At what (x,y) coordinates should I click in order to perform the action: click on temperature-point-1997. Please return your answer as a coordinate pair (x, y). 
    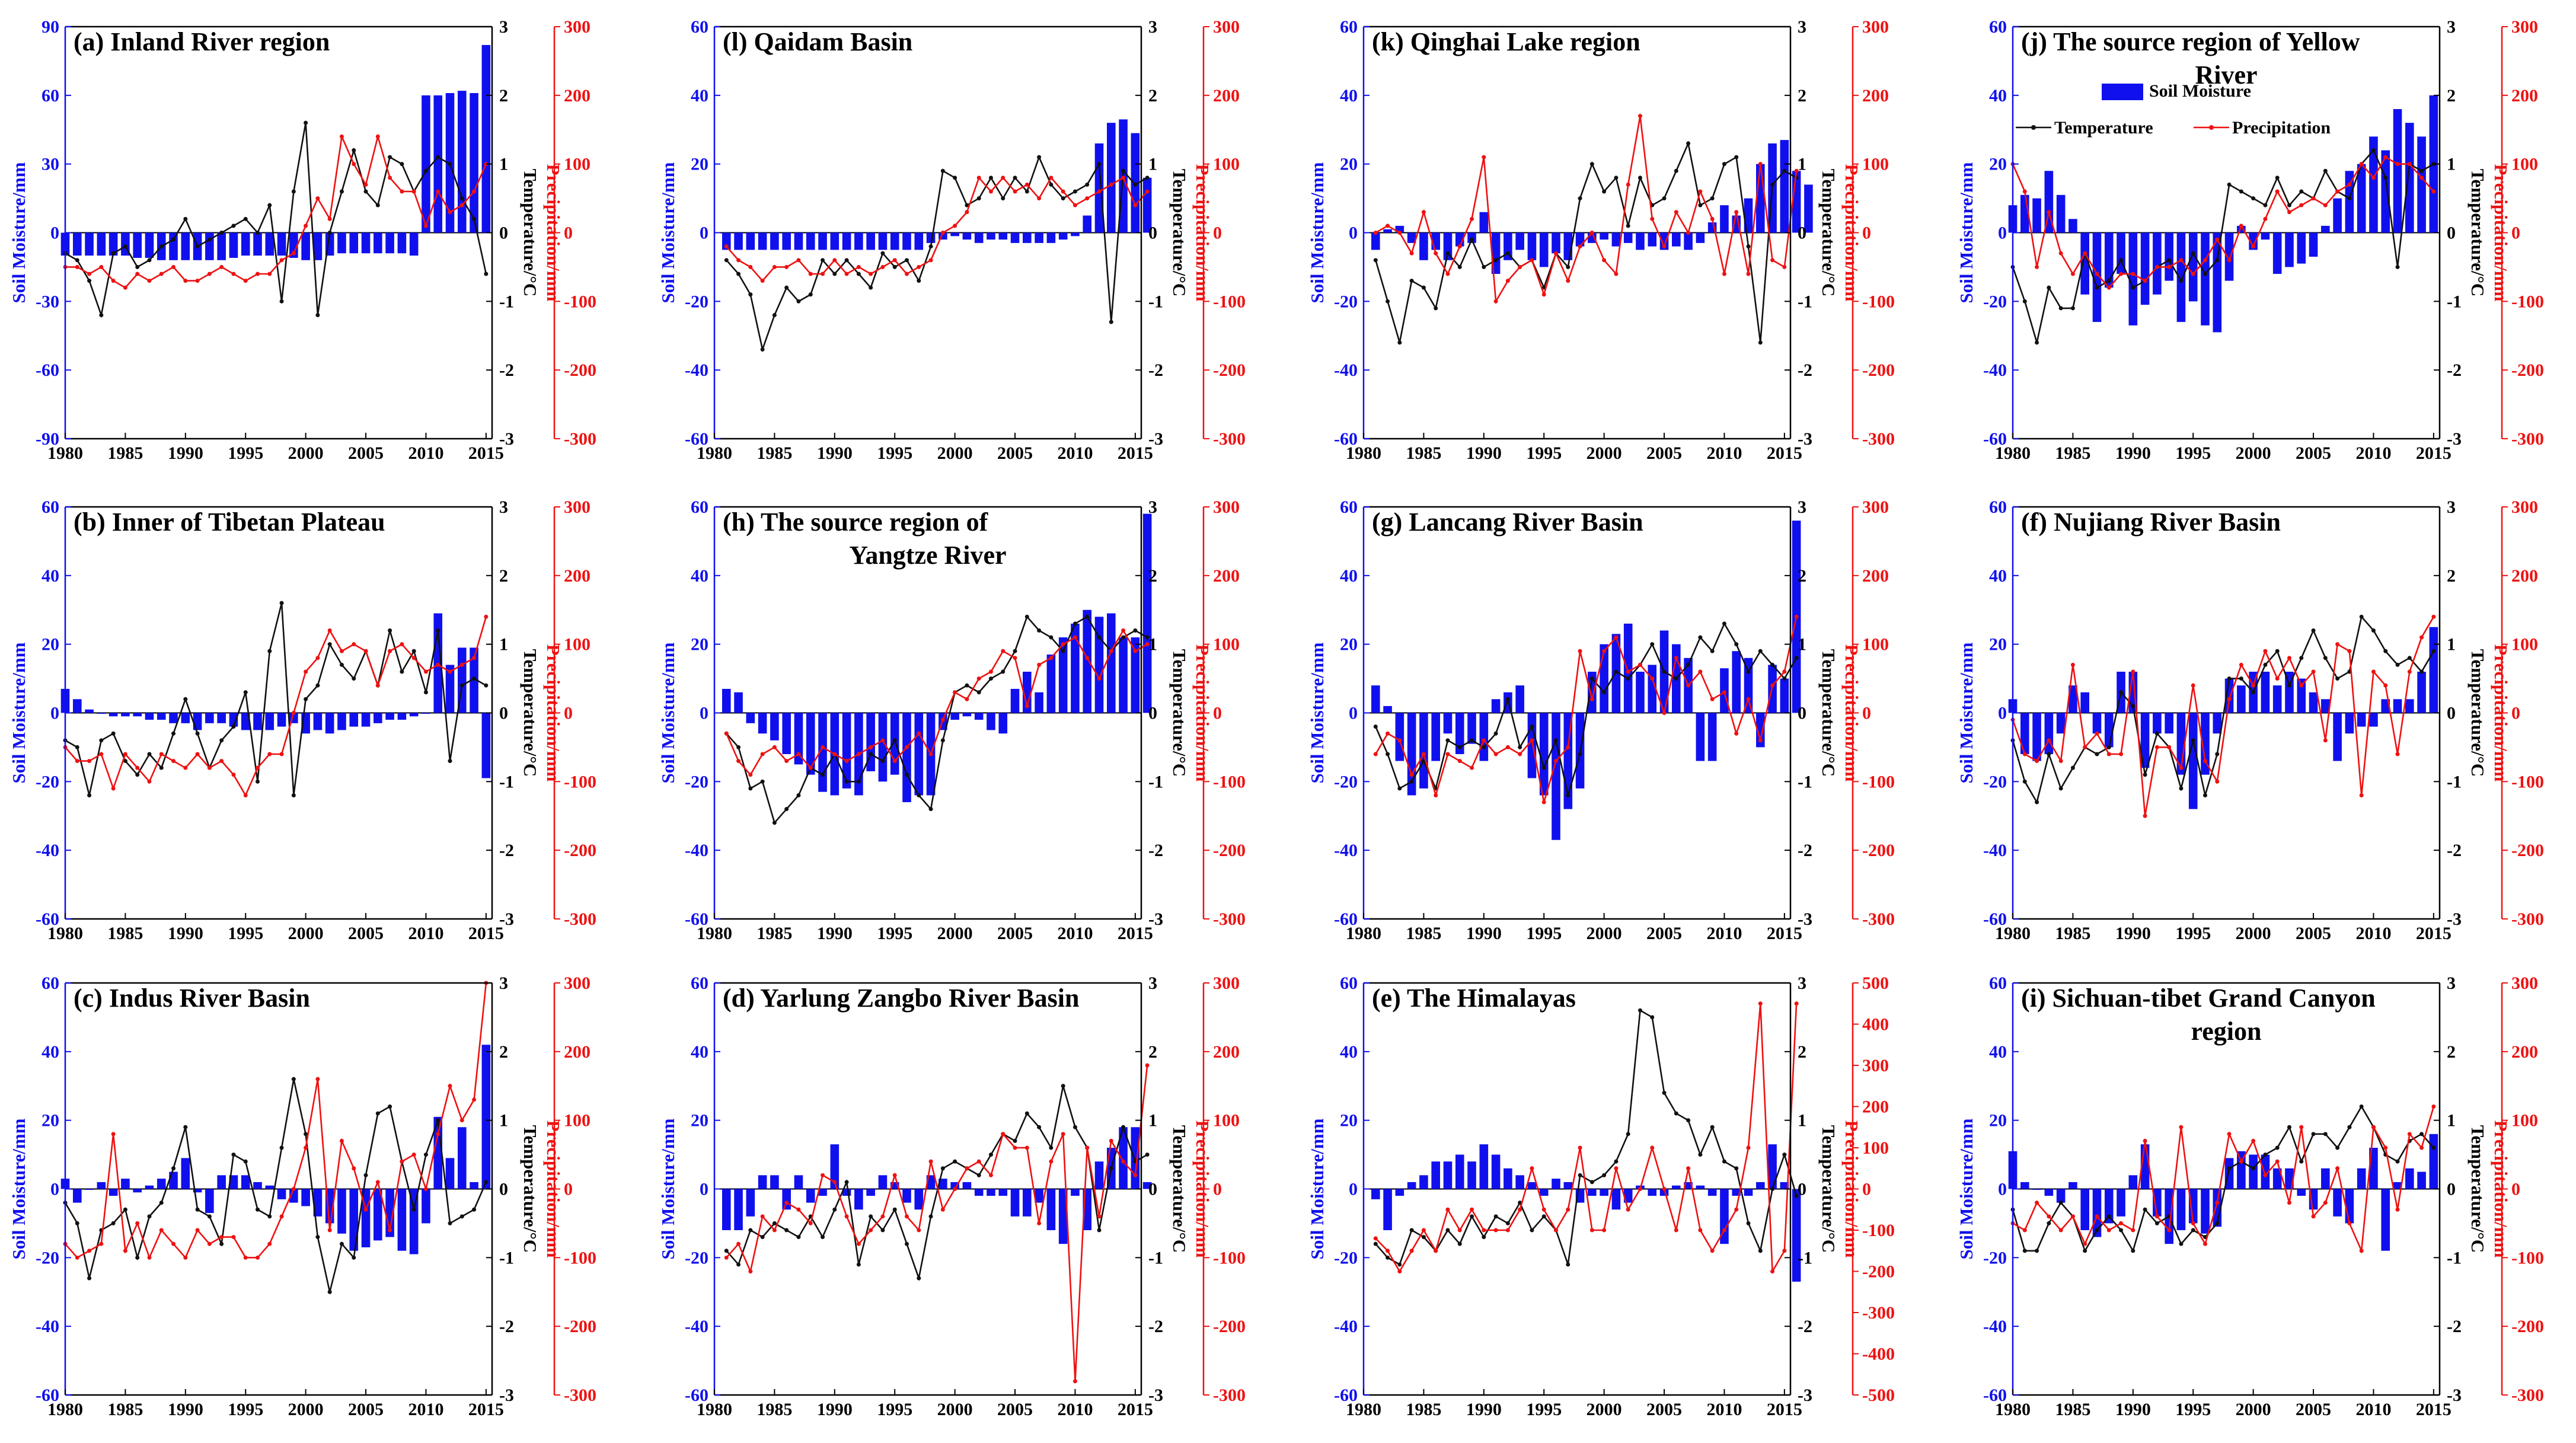
    Looking at the image, I should click on (1568, 1264).